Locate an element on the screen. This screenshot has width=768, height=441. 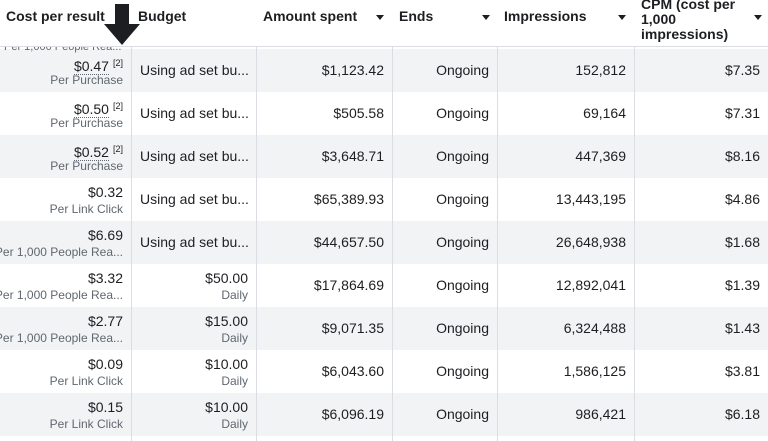
cell-budget: $50.00 Daily is located at coordinates (194, 285).